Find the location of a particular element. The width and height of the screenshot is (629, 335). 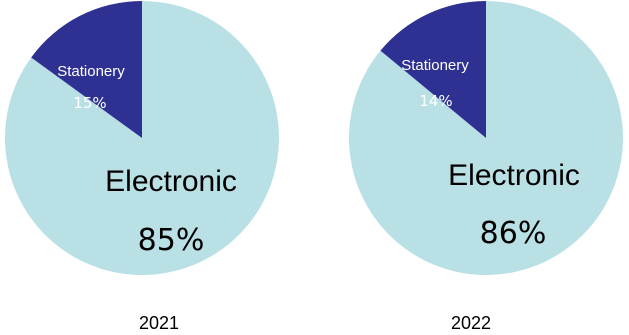

slice-value-electronic-2021: 85% is located at coordinates (171, 240).